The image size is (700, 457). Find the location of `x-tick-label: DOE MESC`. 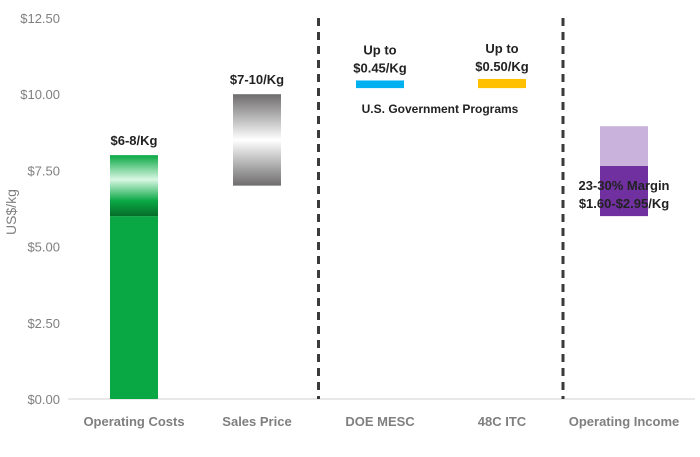

x-tick-label: DOE MESC is located at coordinates (380, 421).